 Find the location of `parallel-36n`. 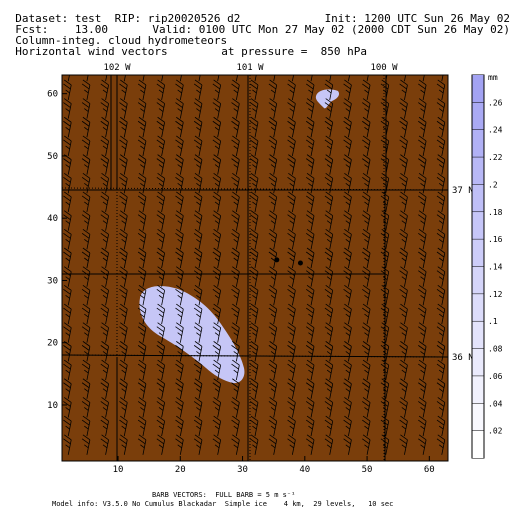

parallel-36n is located at coordinates (255, 356).